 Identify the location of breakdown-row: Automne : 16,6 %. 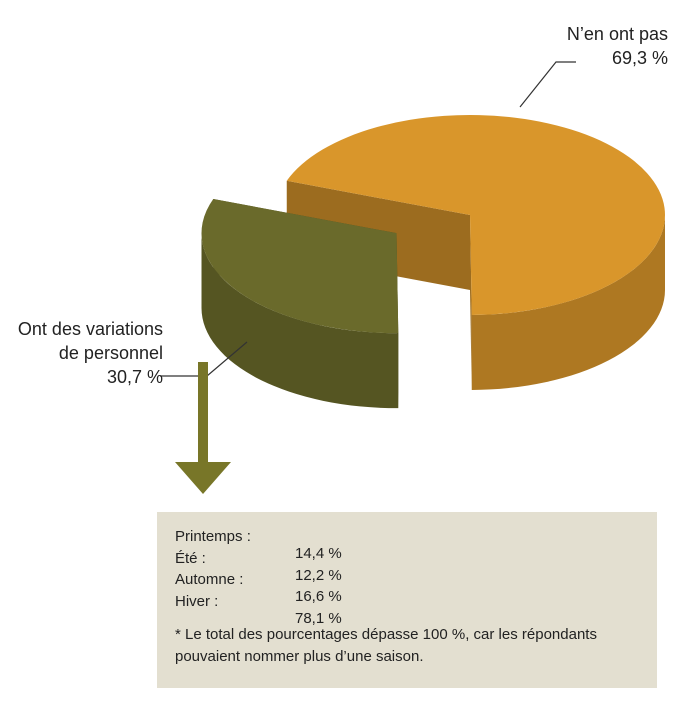
(258, 588).